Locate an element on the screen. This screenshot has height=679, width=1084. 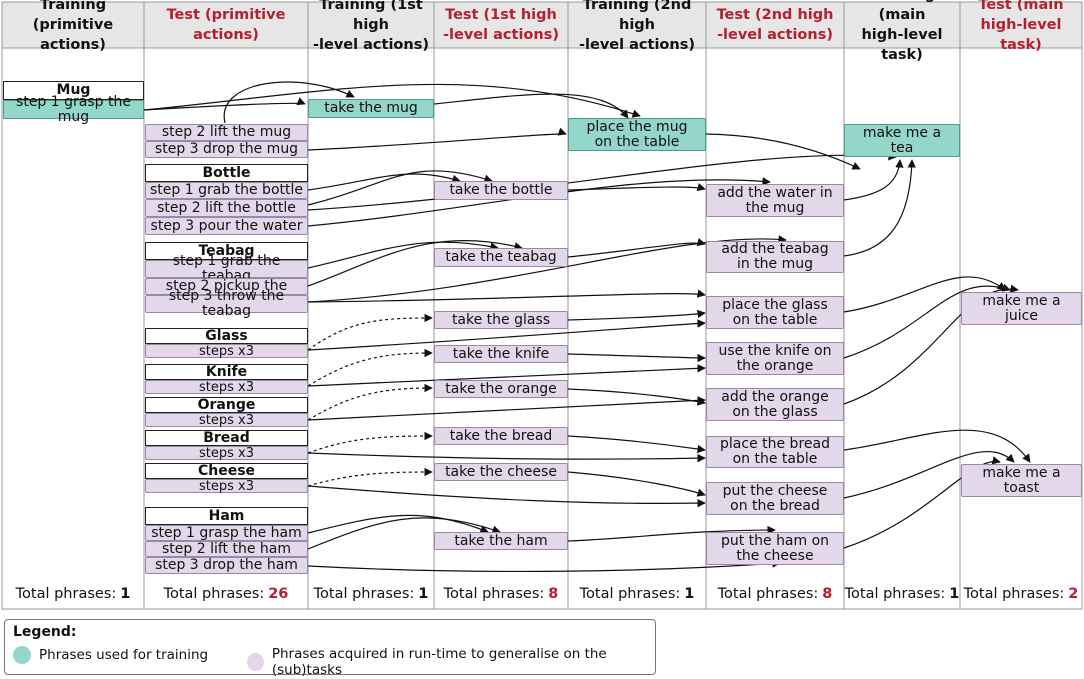
column-header-test-first-level: Test (1st high -level actions) is located at coordinates (501, 25).